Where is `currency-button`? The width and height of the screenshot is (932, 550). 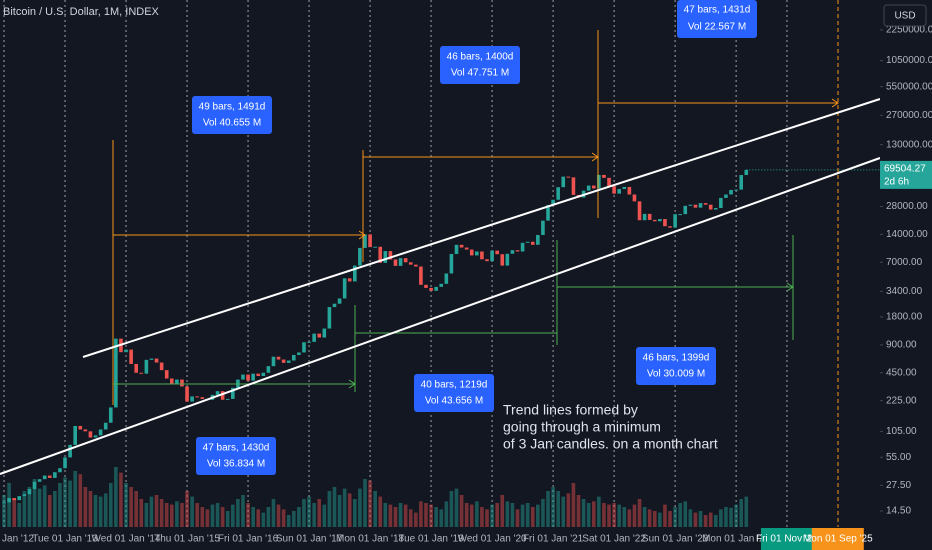 currency-button is located at coordinates (905, 15).